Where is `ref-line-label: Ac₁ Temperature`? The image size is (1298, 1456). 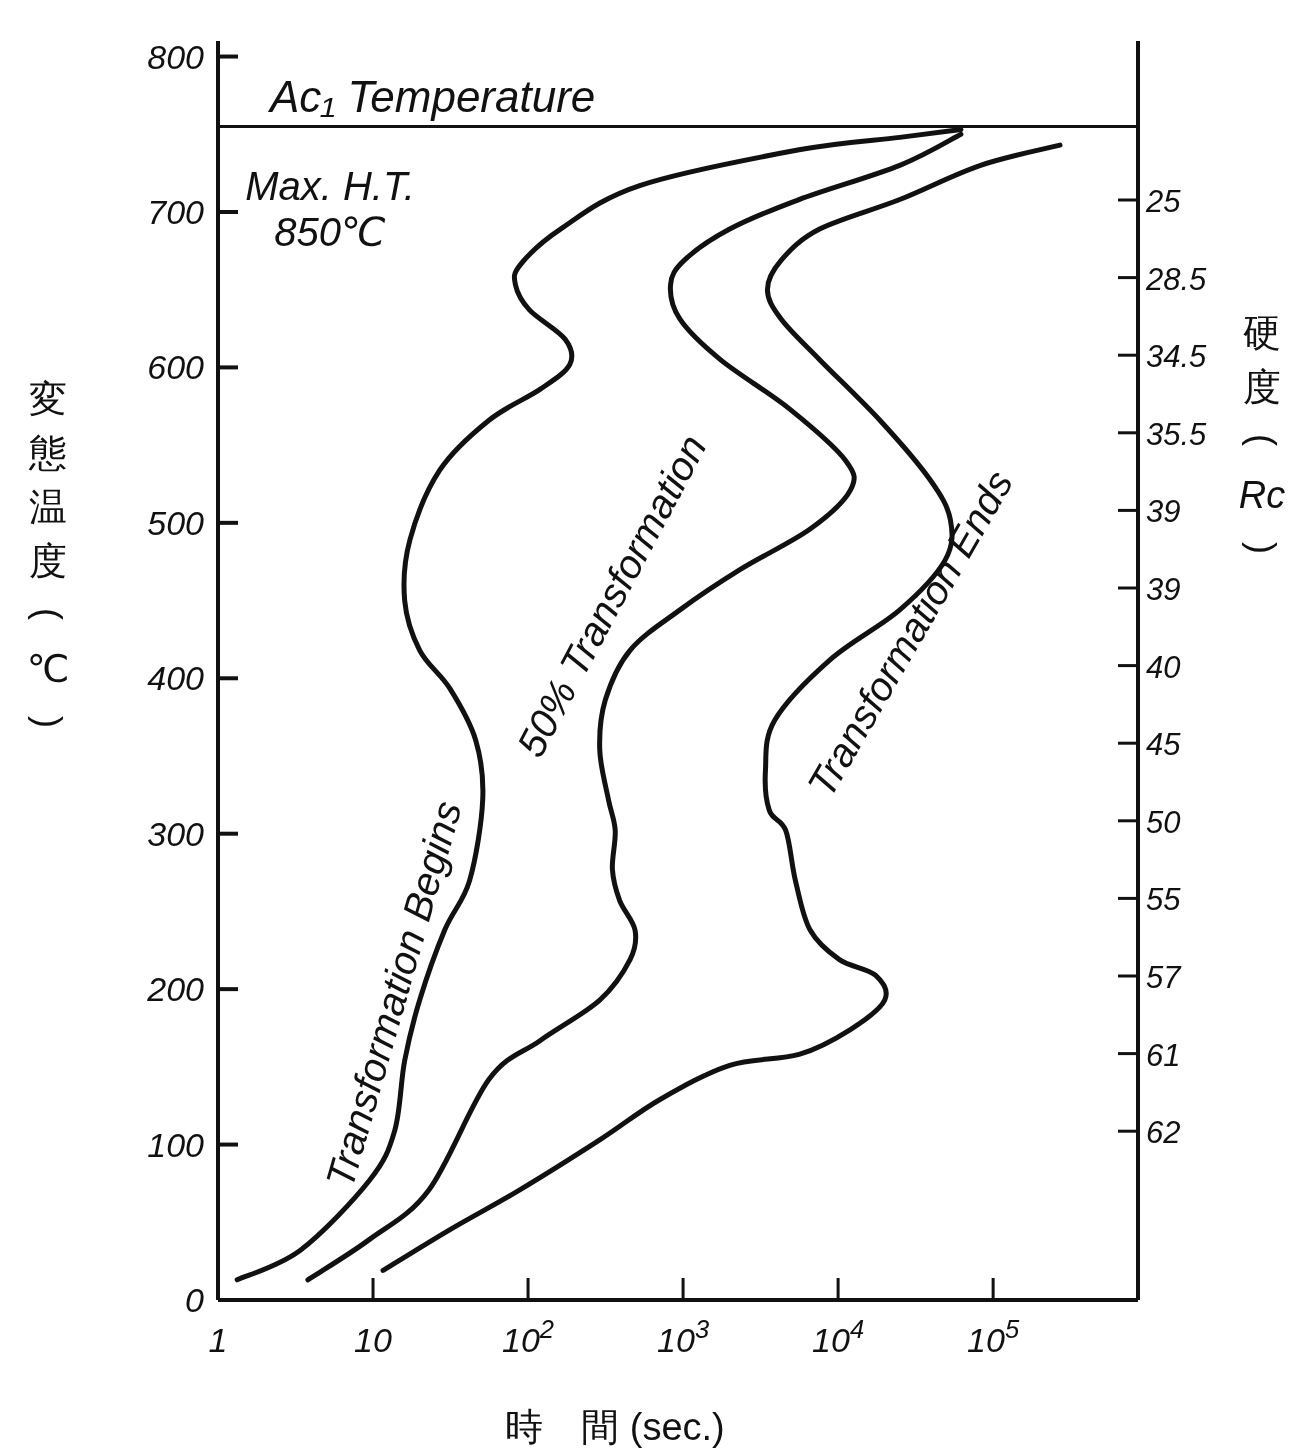 ref-line-label: Ac₁ Temperature is located at coordinates (431, 97).